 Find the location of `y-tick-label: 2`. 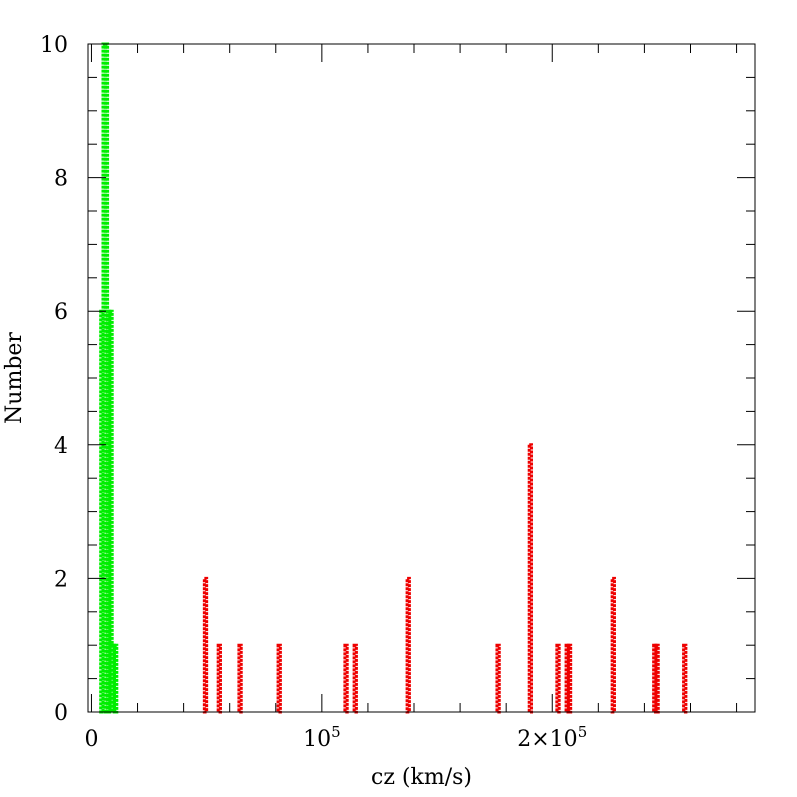

y-tick-label: 2 is located at coordinates (61, 579).